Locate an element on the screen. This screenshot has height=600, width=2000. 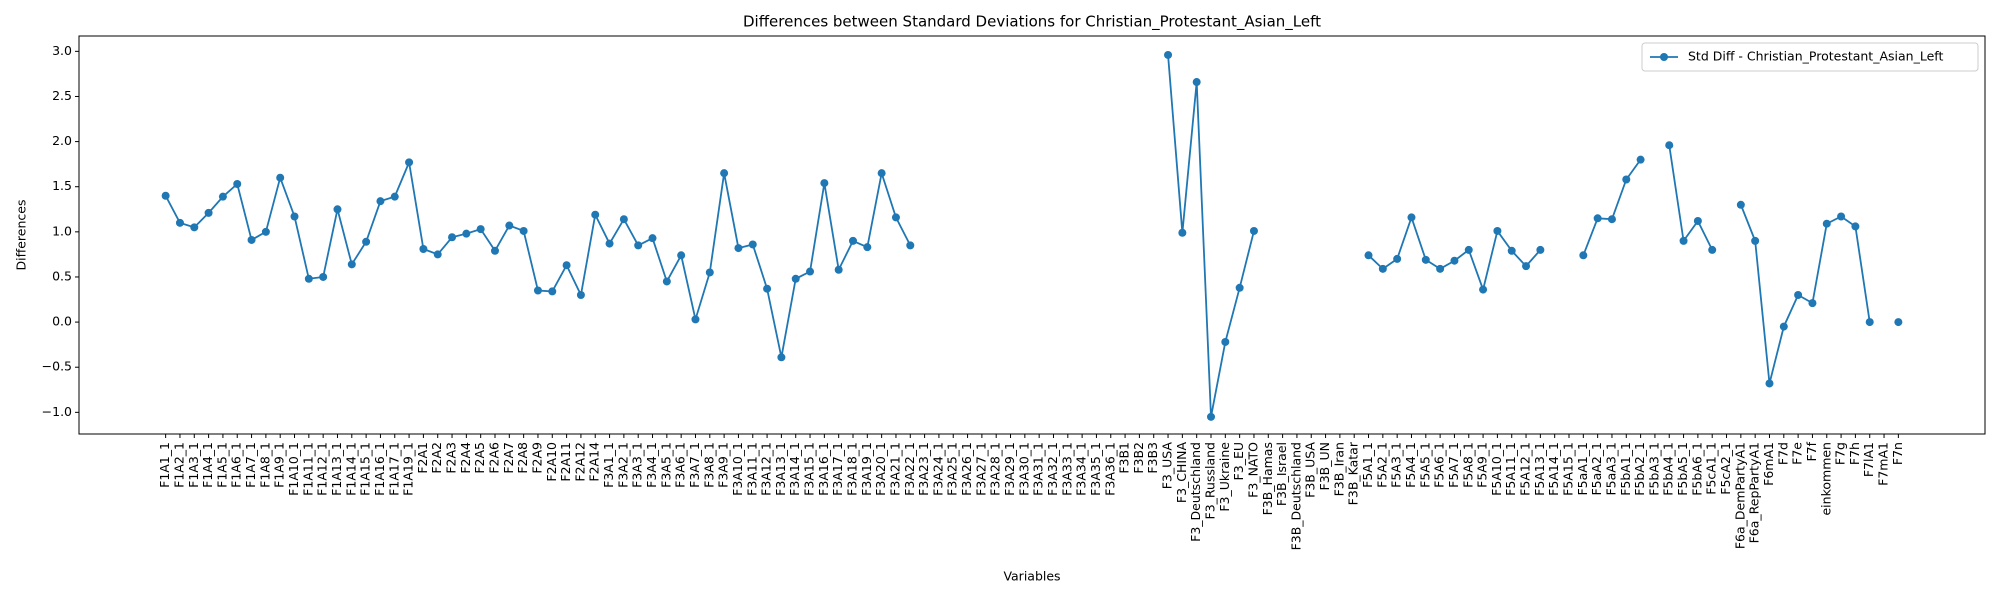
y-tick-label: 0.0 is located at coordinates (62, 321).